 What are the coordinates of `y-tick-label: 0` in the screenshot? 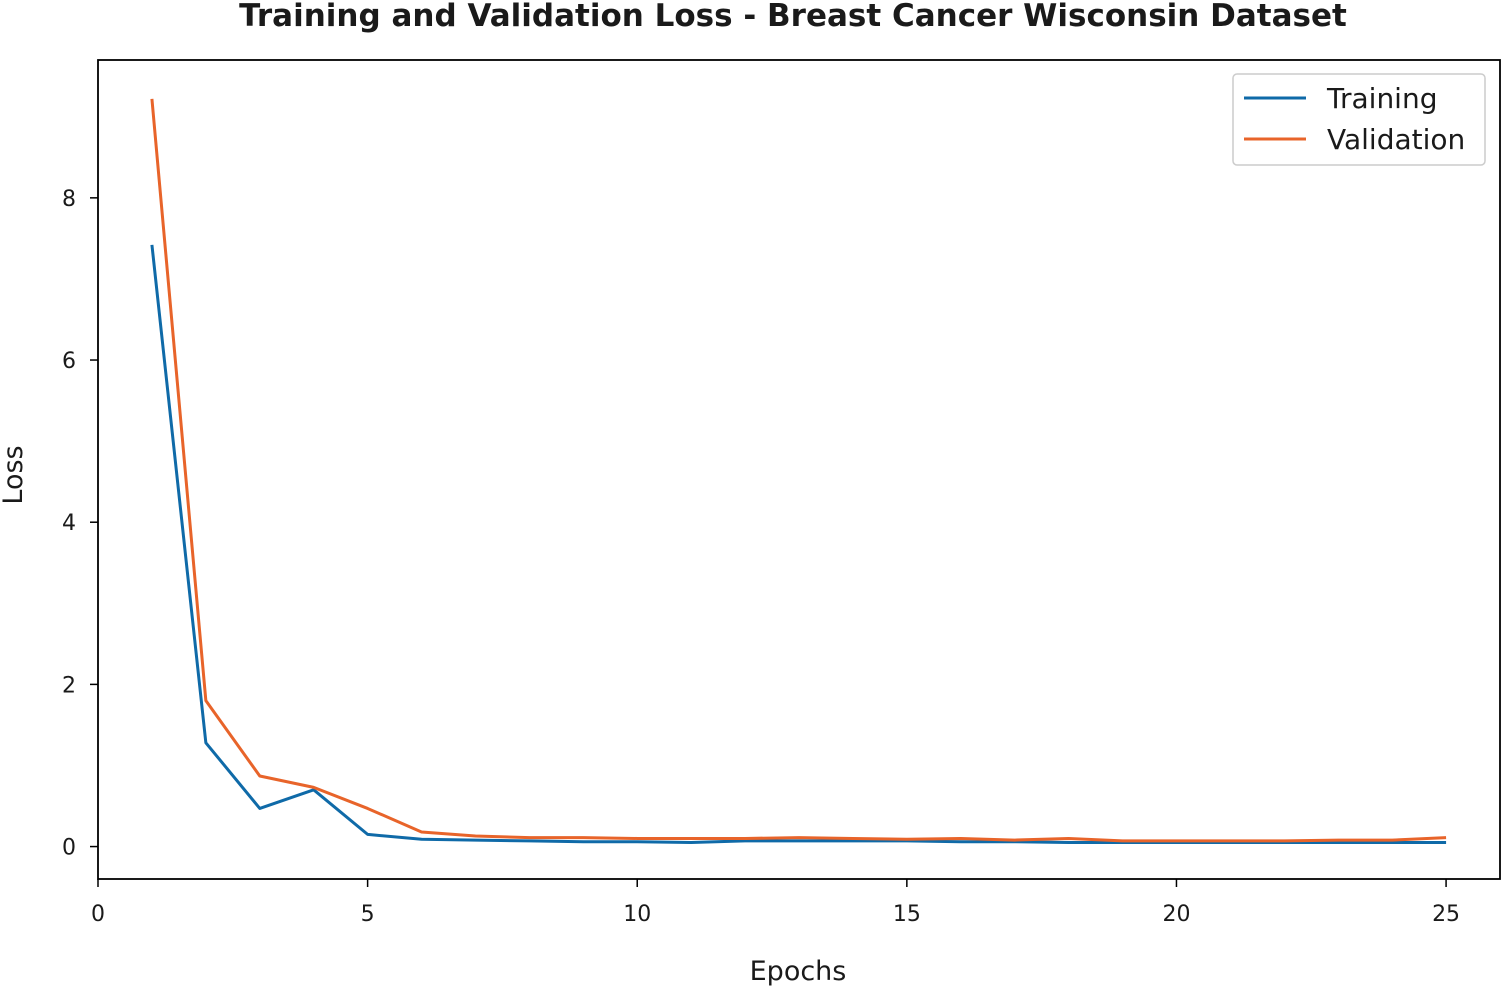 It's located at (69, 848).